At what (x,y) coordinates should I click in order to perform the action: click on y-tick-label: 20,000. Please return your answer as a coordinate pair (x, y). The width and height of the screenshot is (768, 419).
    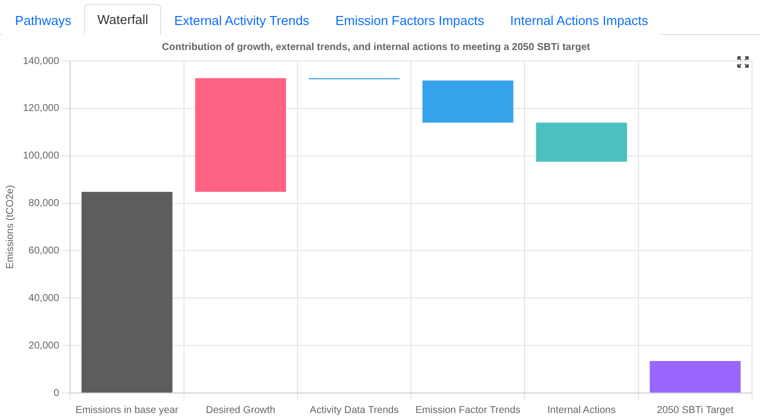
    Looking at the image, I should click on (44, 346).